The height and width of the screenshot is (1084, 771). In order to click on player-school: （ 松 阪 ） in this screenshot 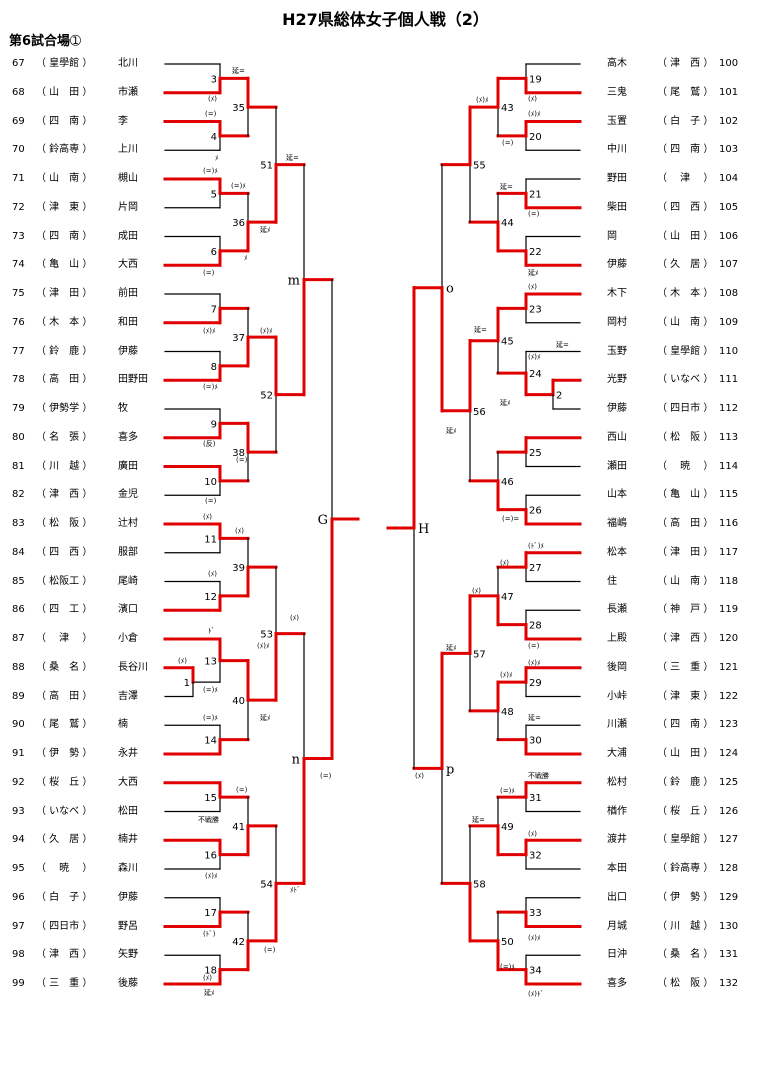, I will do `click(685, 437)`.